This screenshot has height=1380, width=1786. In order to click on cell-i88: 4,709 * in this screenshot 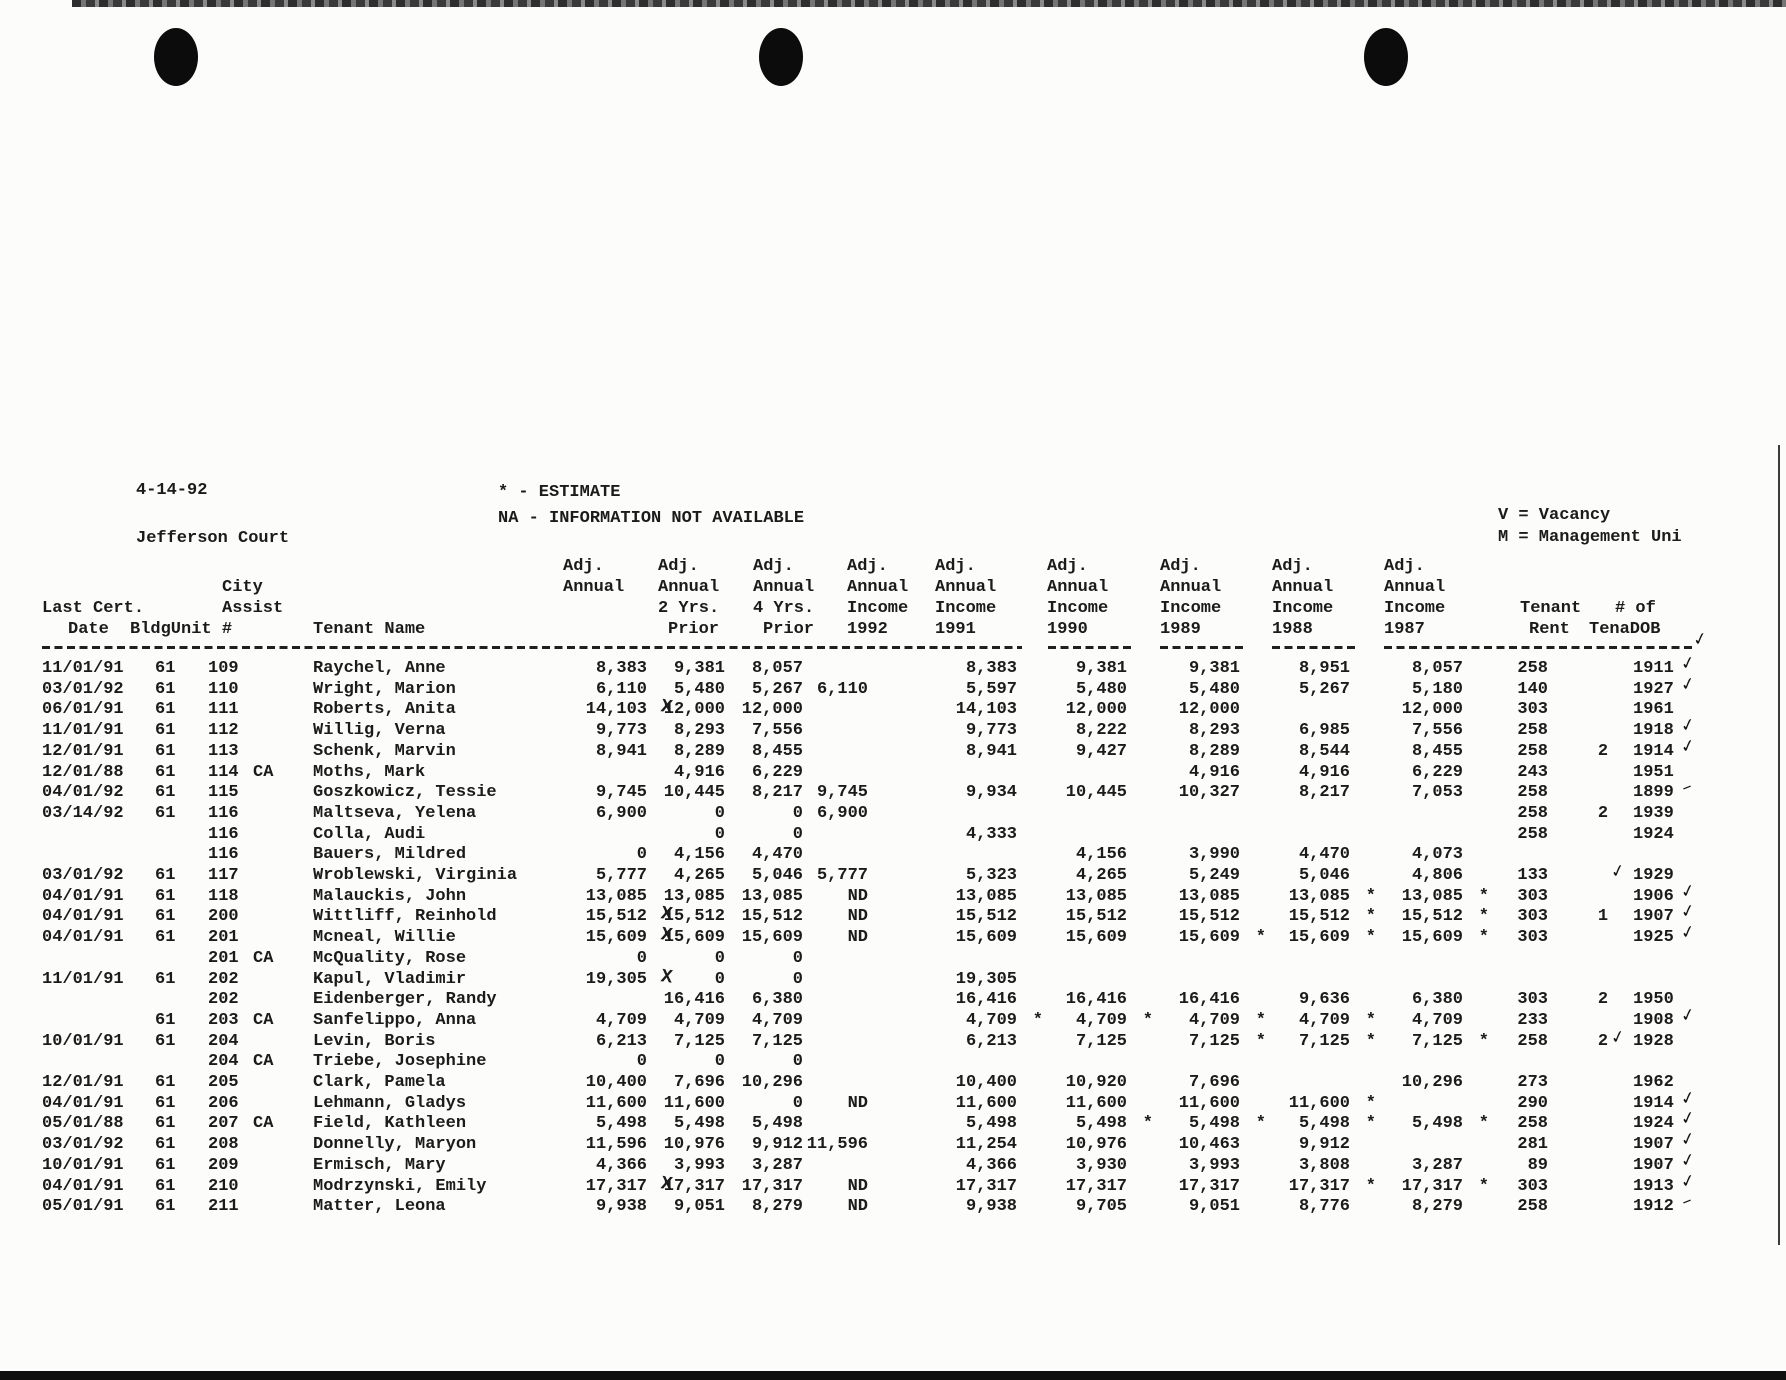, I will do `click(1337, 1020)`.